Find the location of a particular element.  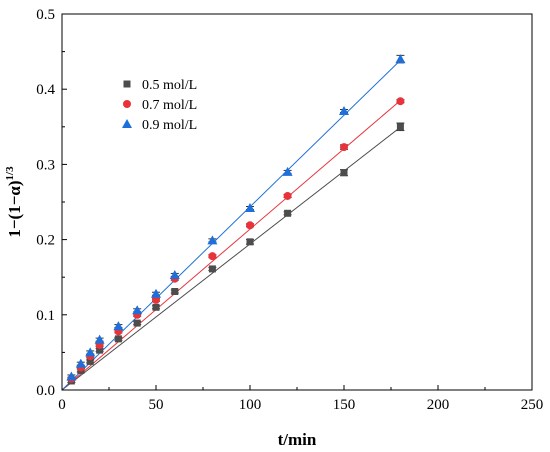

x-axis-title: t/min is located at coordinates (297, 439).